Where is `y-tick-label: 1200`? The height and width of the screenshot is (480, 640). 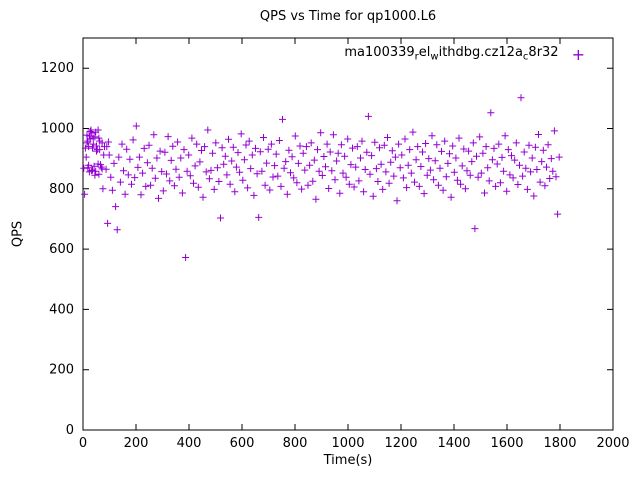 y-tick-label: 1200 is located at coordinates (57, 68).